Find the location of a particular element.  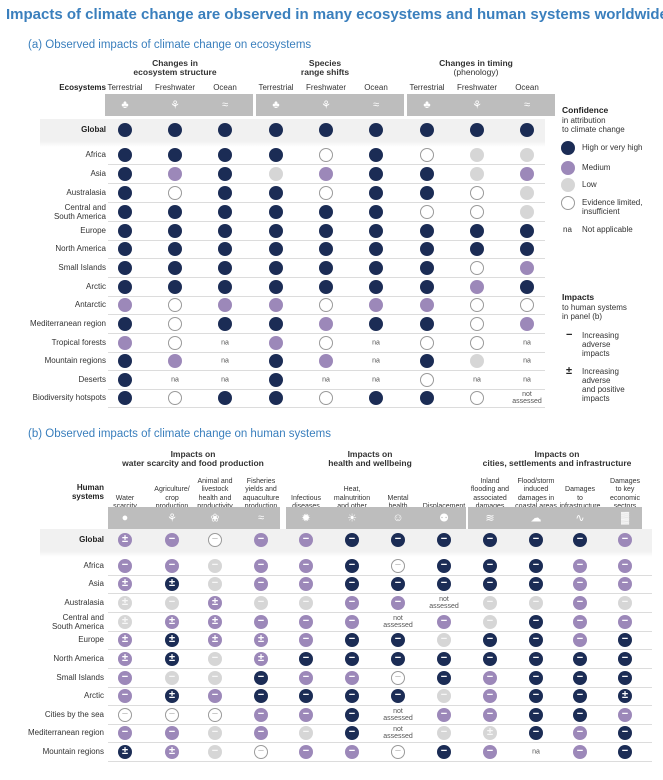

global-row-label: Global is located at coordinates (93, 129).